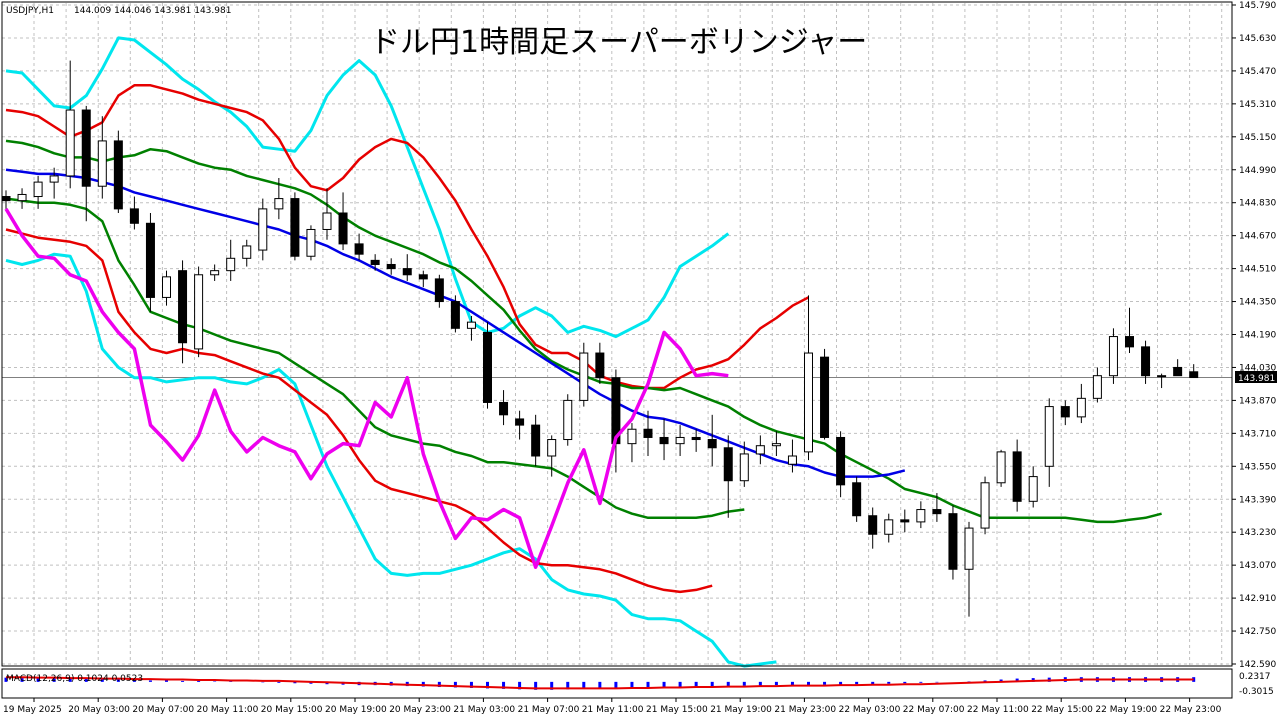  What do you see at coordinates (1257, 204) in the screenshot?
I see `y-tick-label: 144.830` at bounding box center [1257, 204].